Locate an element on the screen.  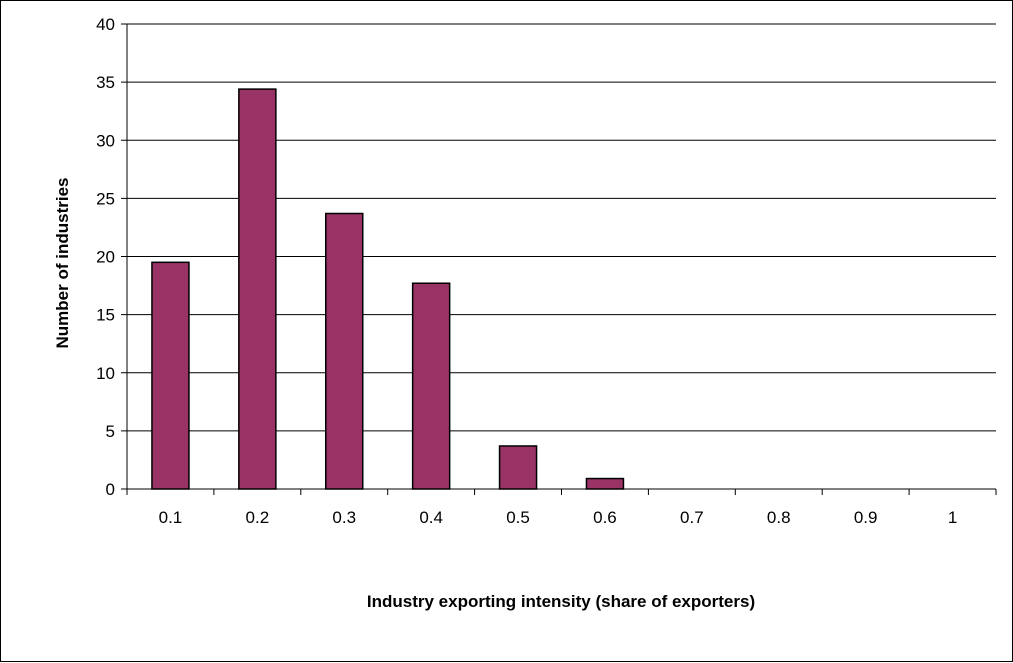
y-tick-label: 35 is located at coordinates (105, 82).